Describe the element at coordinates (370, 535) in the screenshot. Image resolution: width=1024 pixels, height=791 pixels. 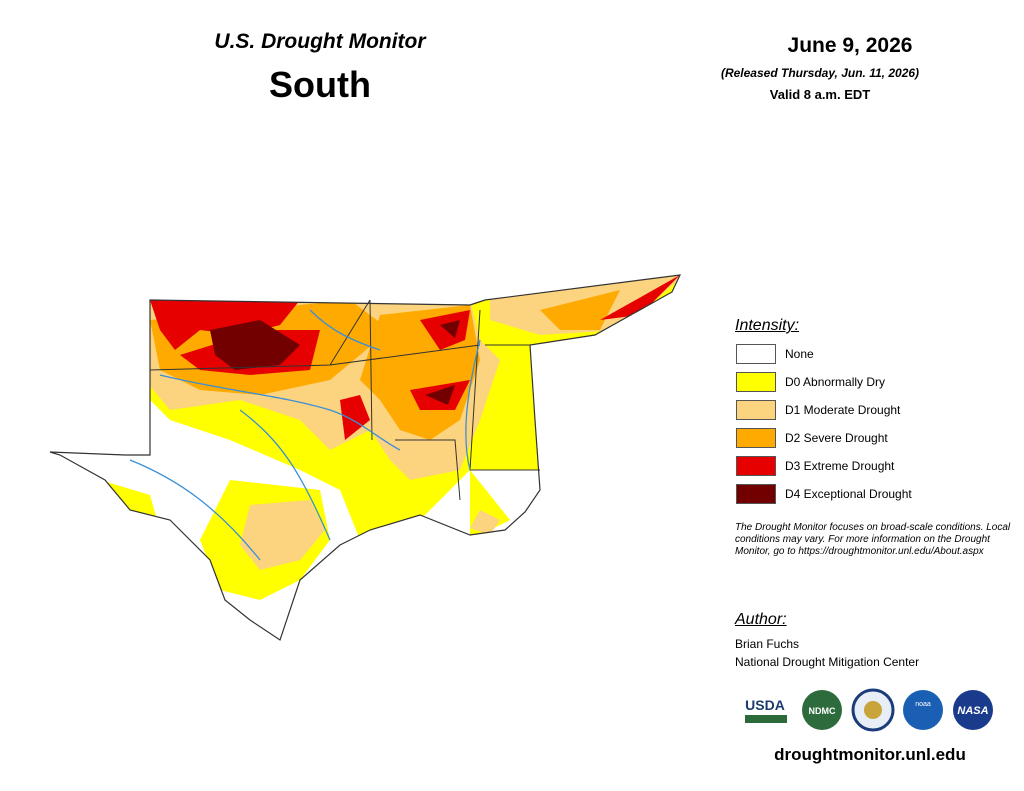
I see `area-d1` at that location.